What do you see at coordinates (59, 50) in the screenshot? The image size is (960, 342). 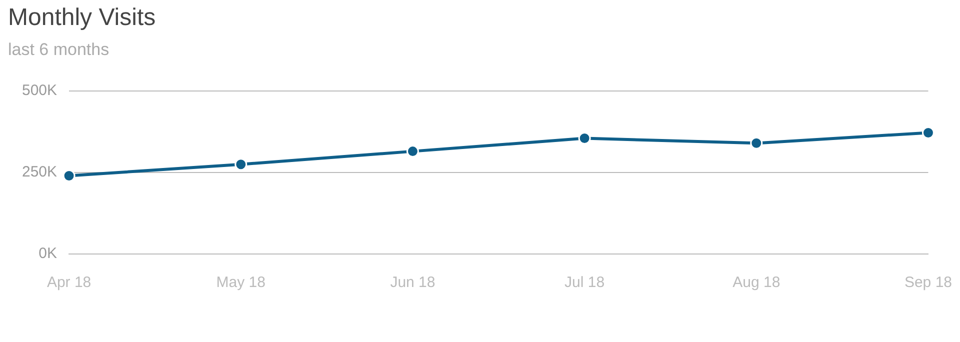 I see `chart-subtitle: last 6 months` at bounding box center [59, 50].